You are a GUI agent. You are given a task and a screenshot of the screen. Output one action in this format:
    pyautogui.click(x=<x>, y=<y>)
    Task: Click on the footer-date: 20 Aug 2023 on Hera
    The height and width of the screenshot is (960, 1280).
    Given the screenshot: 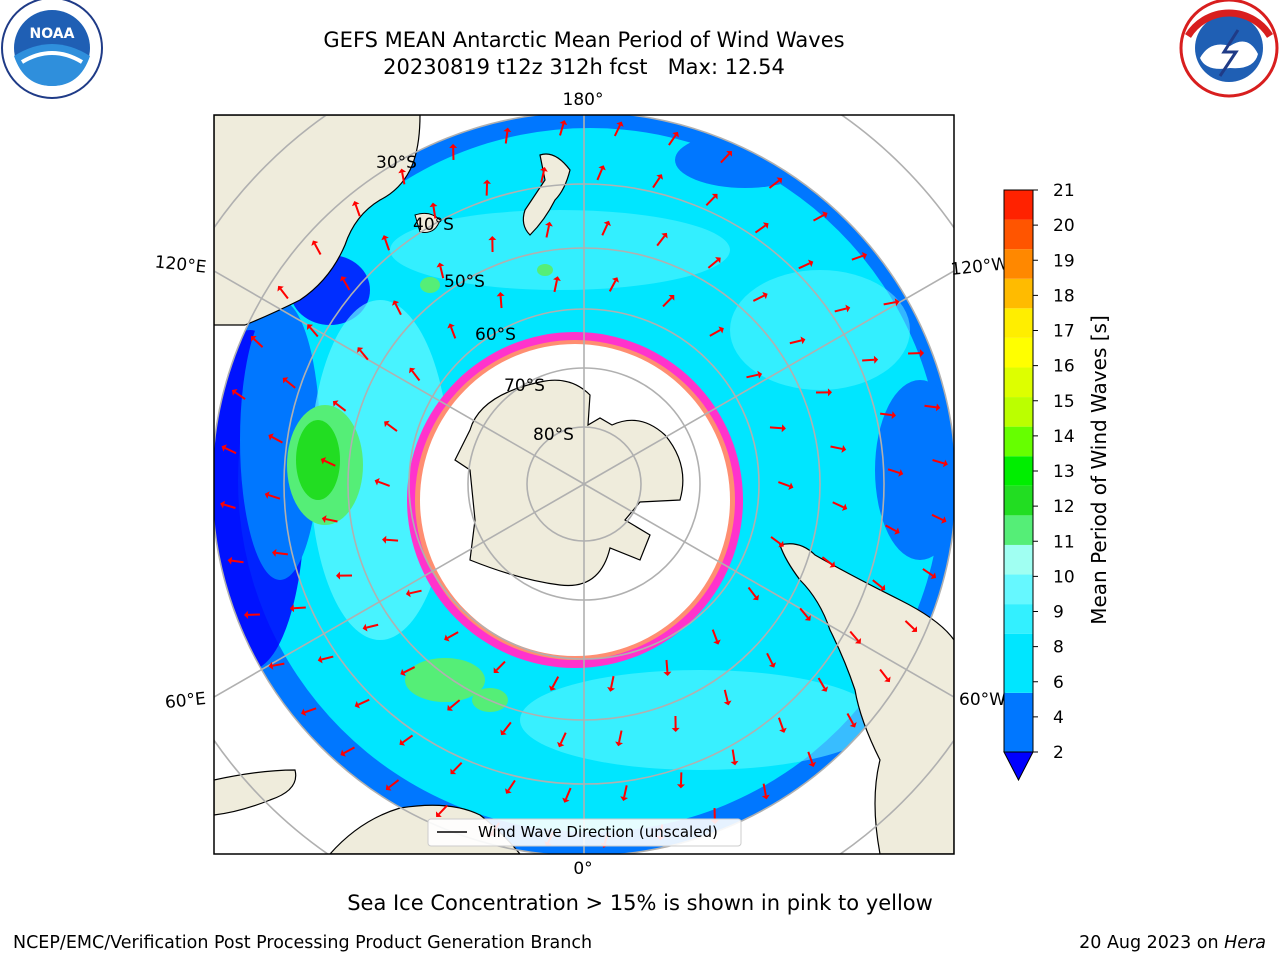 What is the action you would take?
    pyautogui.click(x=1172, y=943)
    